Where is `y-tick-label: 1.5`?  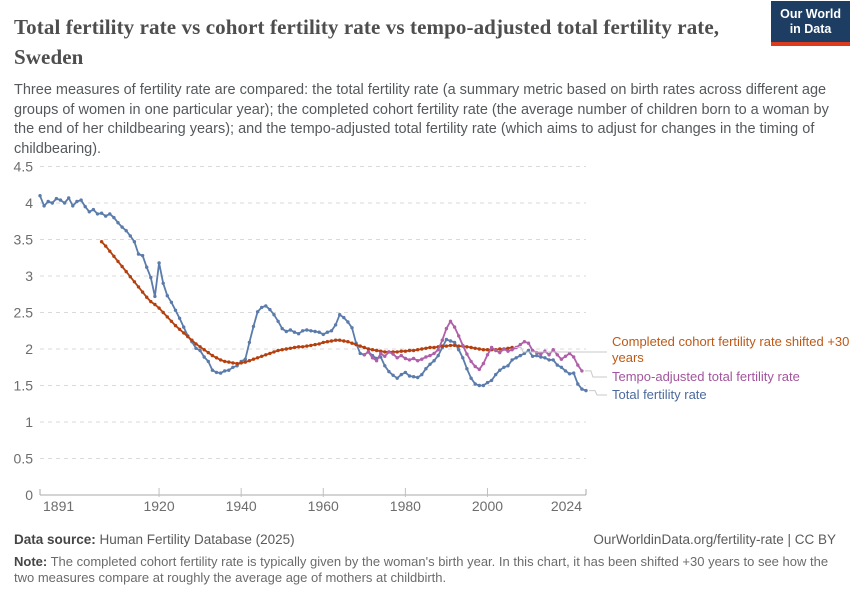
y-tick-label: 1.5 is located at coordinates (24, 386).